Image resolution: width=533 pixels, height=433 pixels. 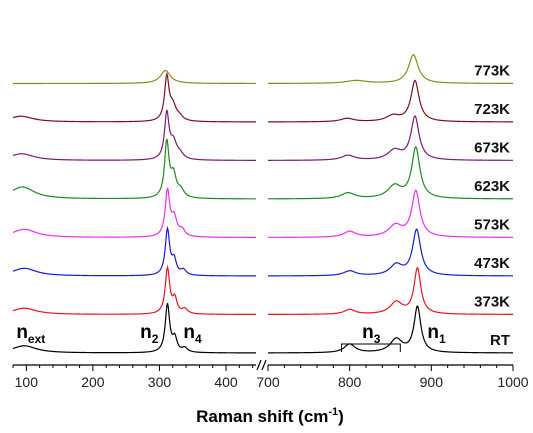 I want to click on x-axis-title: Raman shift (cm-1), so click(x=270, y=416).